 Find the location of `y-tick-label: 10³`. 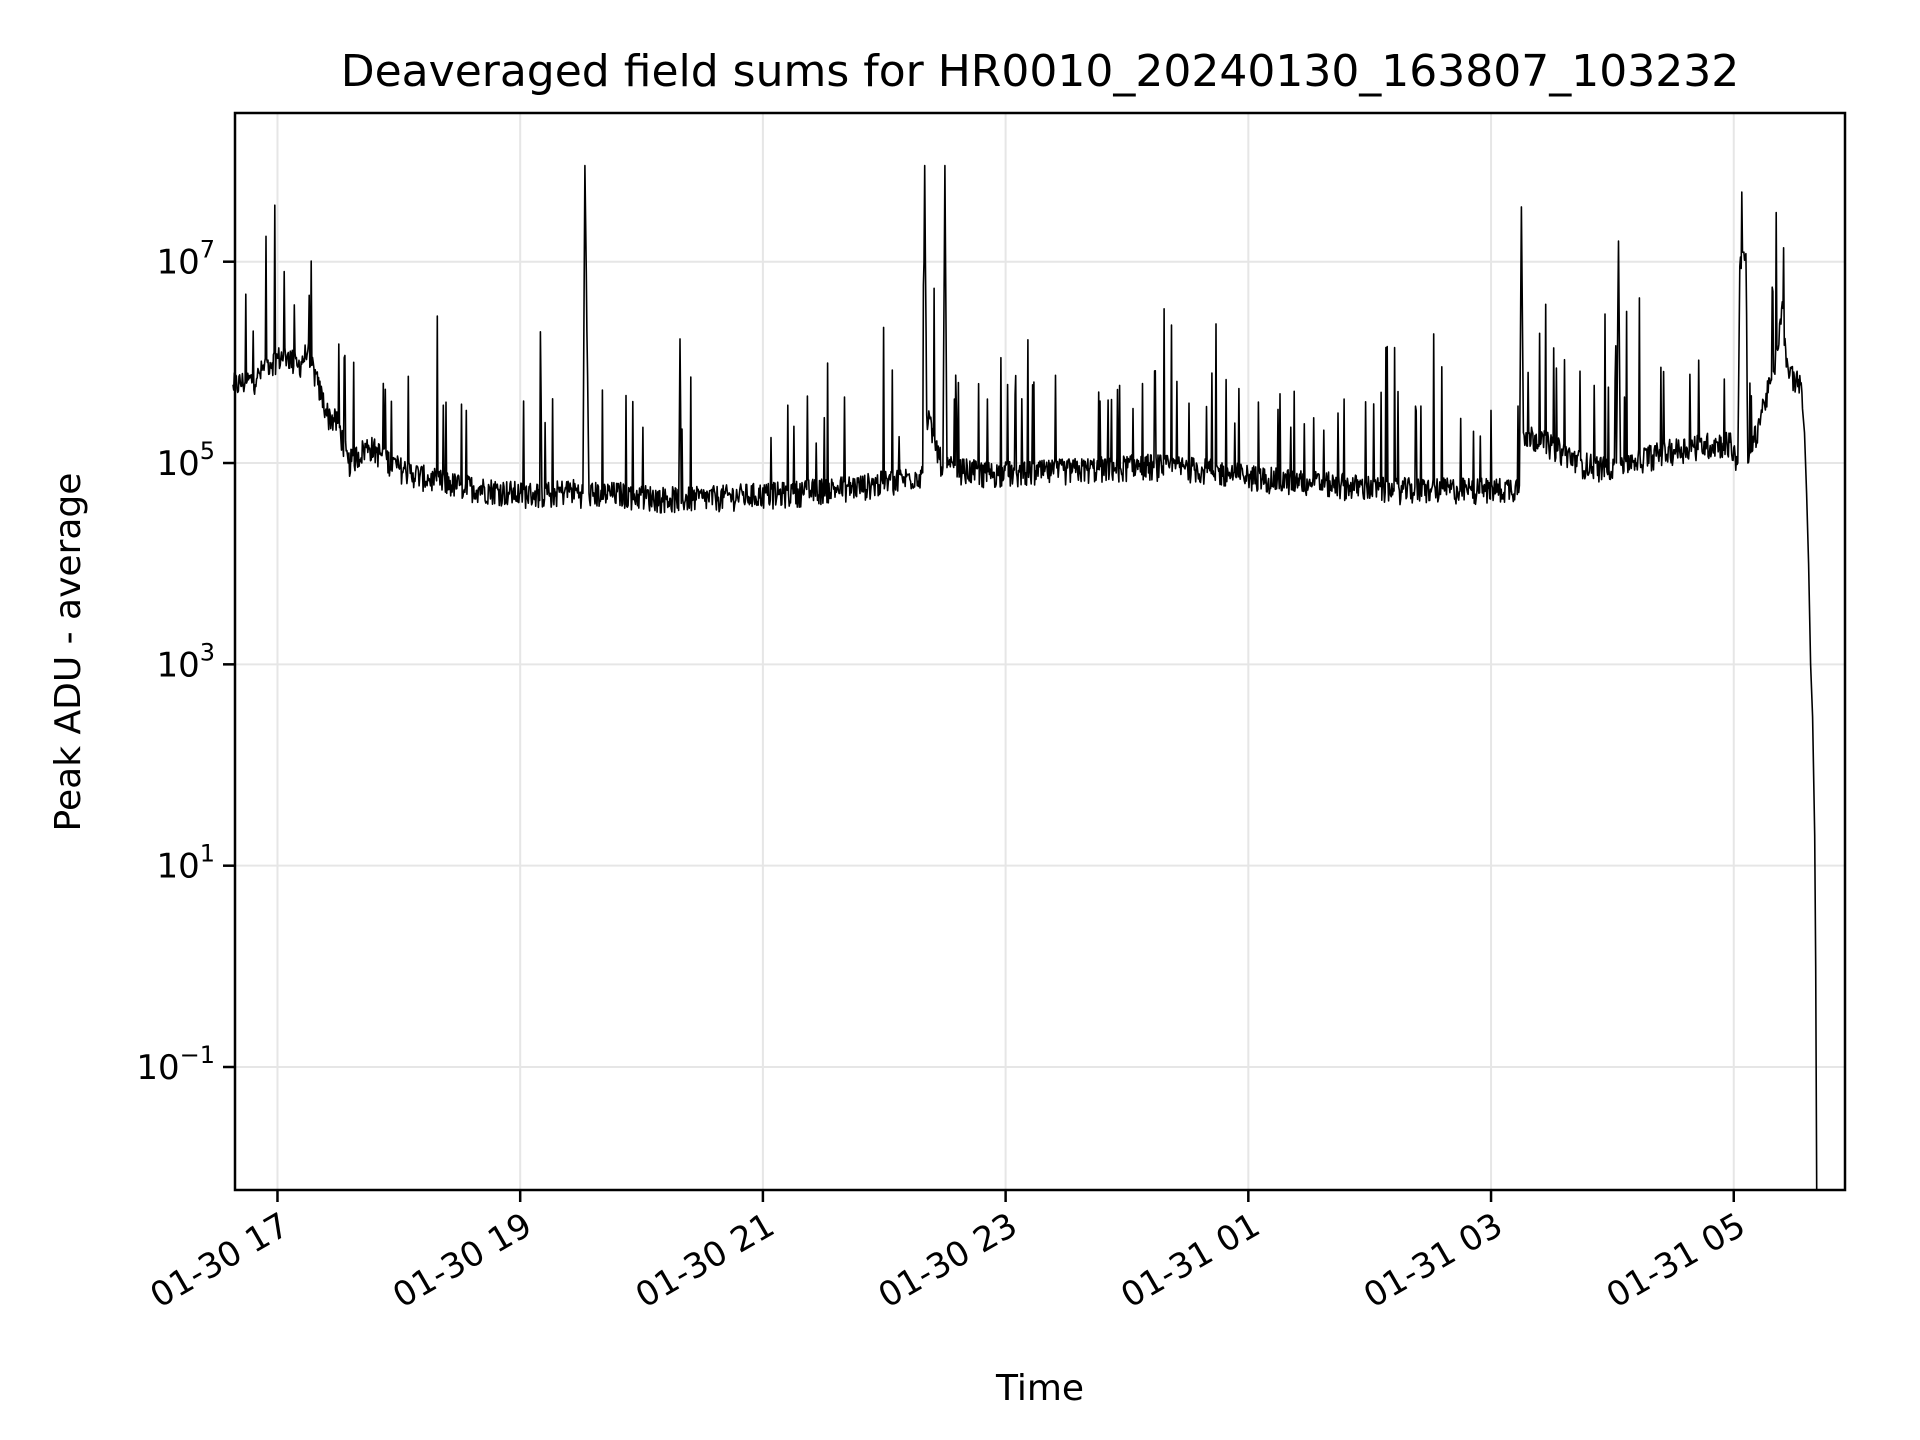

y-tick-label: 10³ is located at coordinates (185, 661).